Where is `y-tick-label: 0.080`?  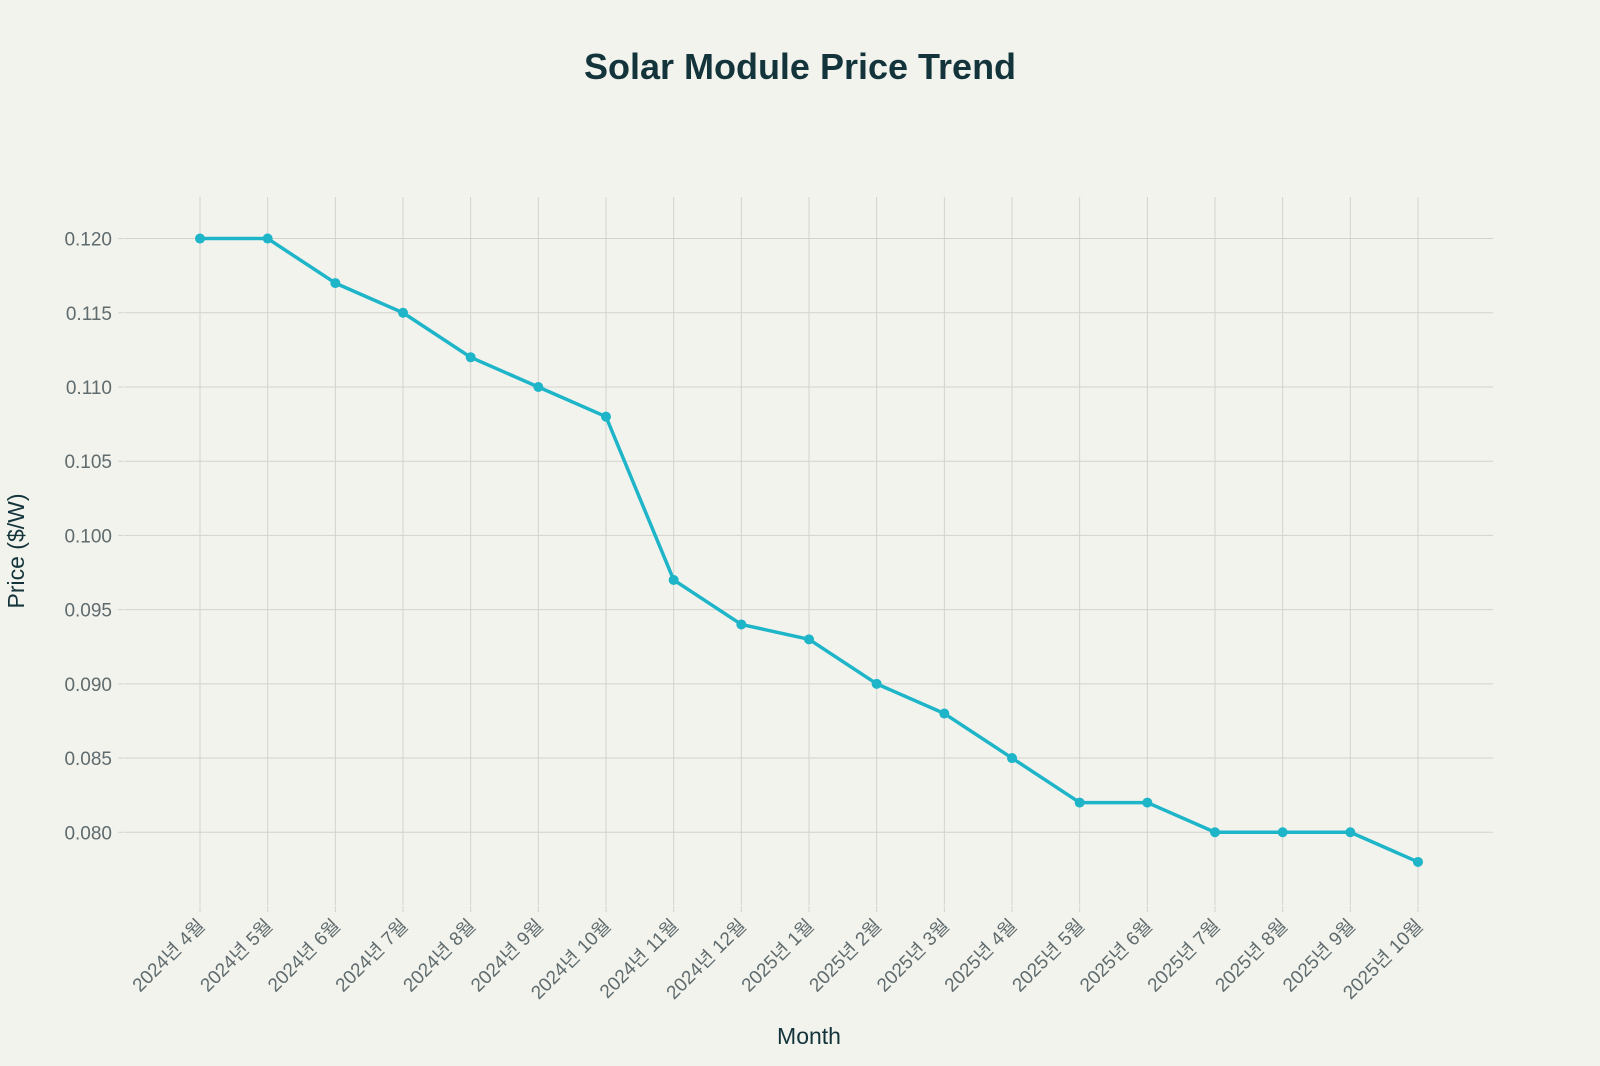
y-tick-label: 0.080 is located at coordinates (88, 833).